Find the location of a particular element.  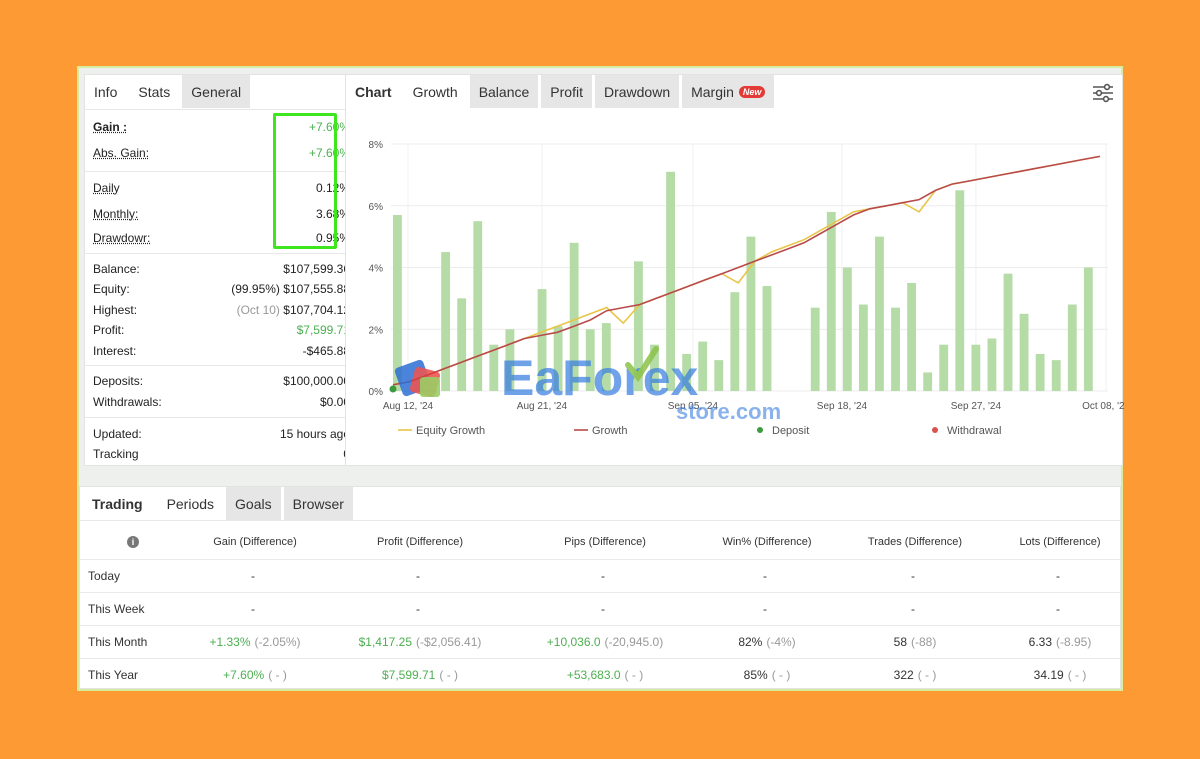

lots-difference: ( - ) is located at coordinates (1077, 675).